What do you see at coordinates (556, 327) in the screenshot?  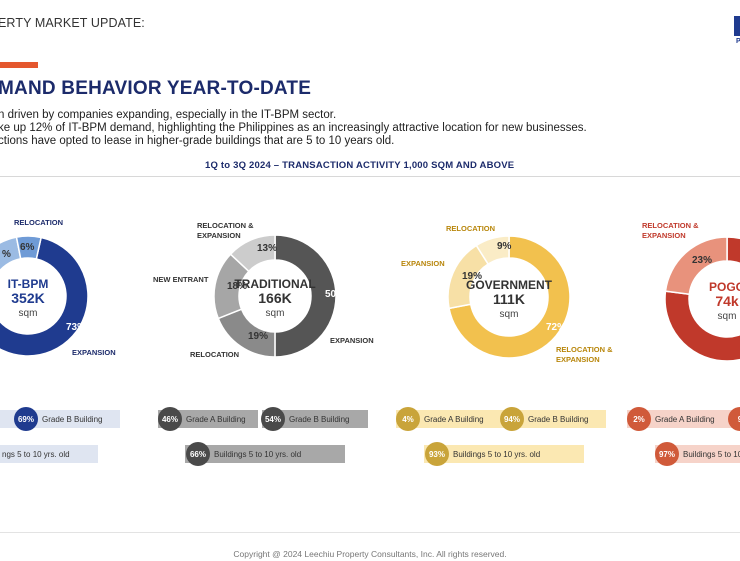 I see `slice-value-label: 72%` at bounding box center [556, 327].